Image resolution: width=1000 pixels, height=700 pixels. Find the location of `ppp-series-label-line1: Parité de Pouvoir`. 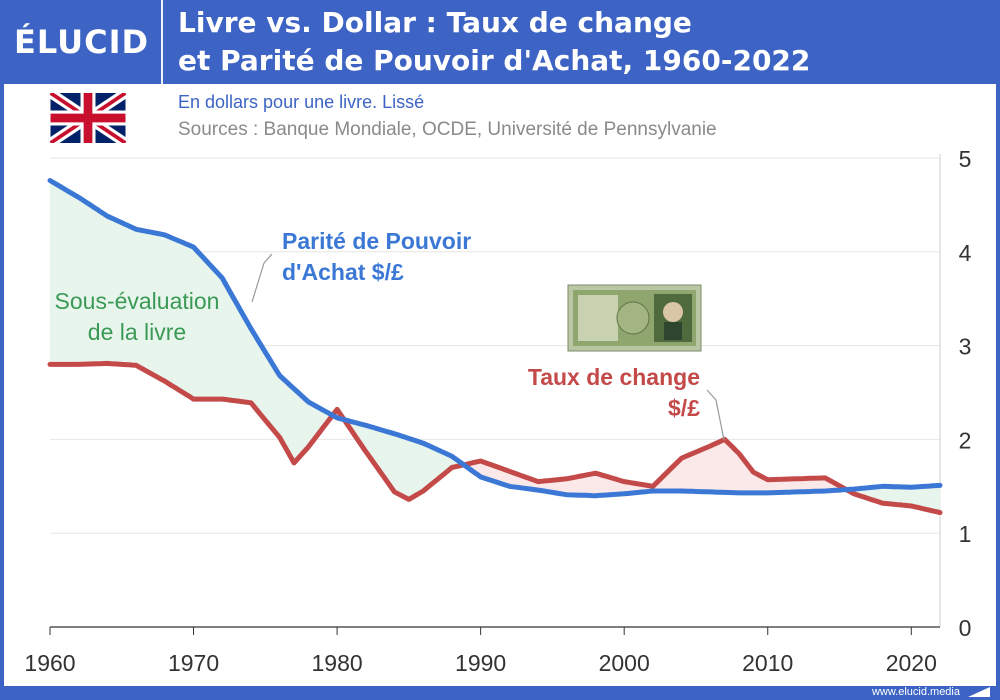

ppp-series-label-line1: Parité de Pouvoir is located at coordinates (376, 241).